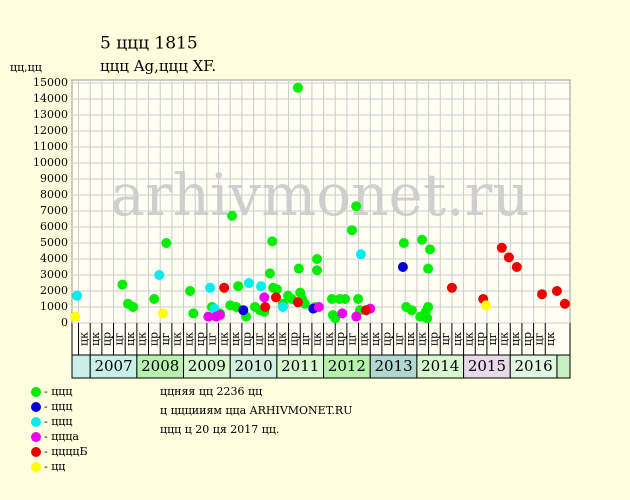 Image resolution: width=630 pixels, height=500 pixels. Describe the element at coordinates (393, 366) in the screenshot. I see `year-label: 2013` at that location.